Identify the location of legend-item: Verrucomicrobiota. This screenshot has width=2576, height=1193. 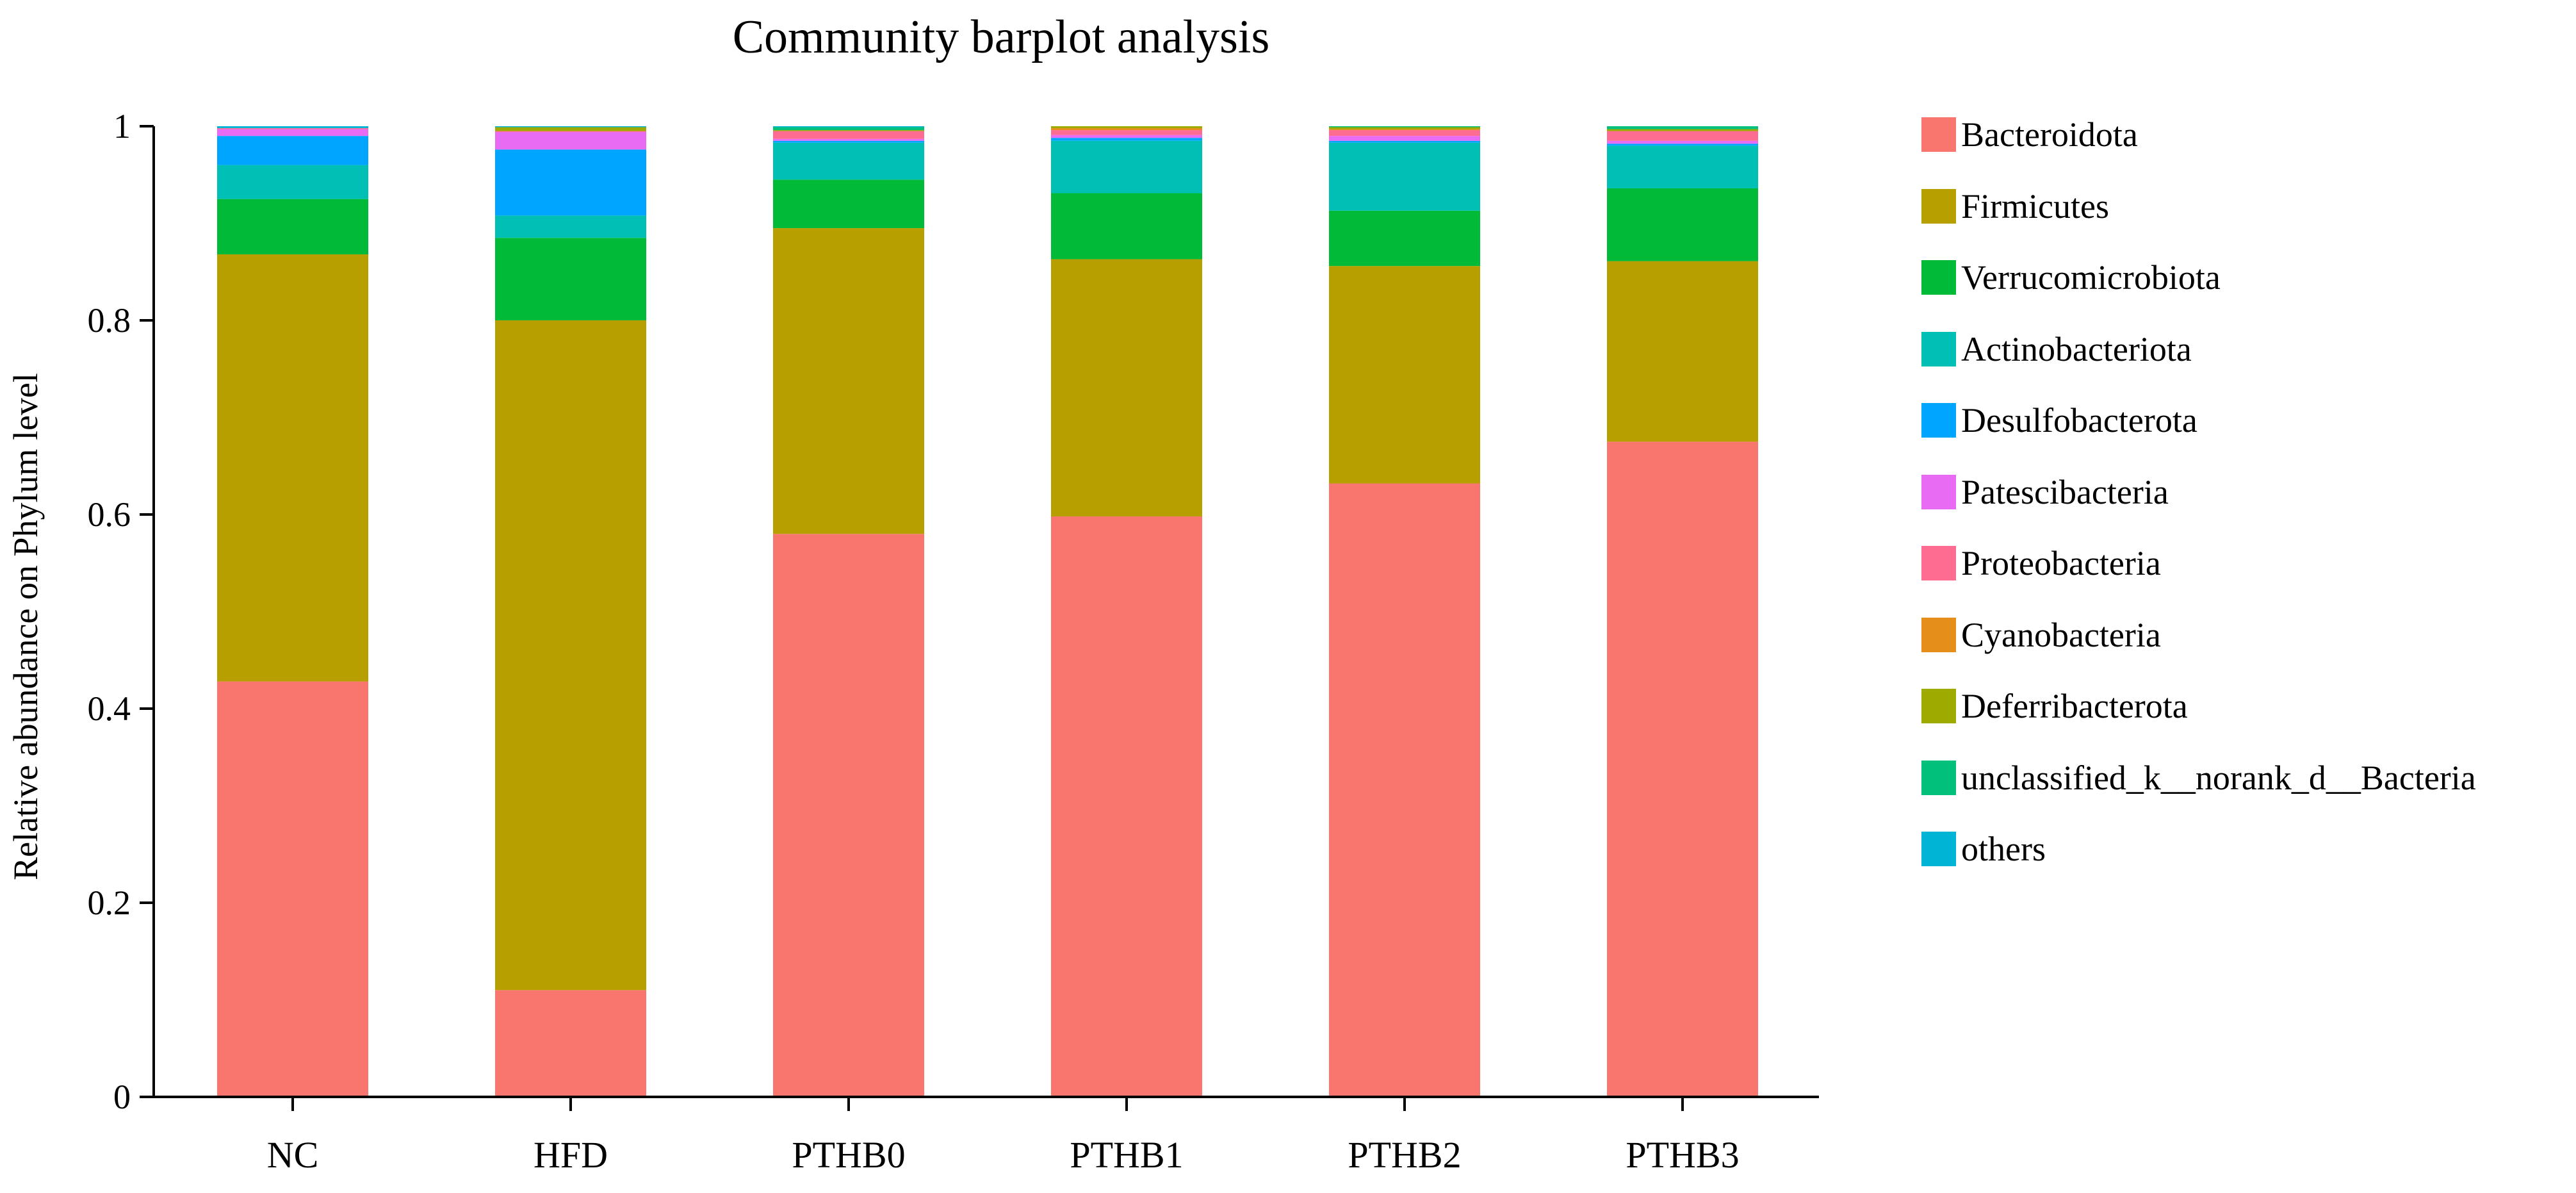
(2071, 277).